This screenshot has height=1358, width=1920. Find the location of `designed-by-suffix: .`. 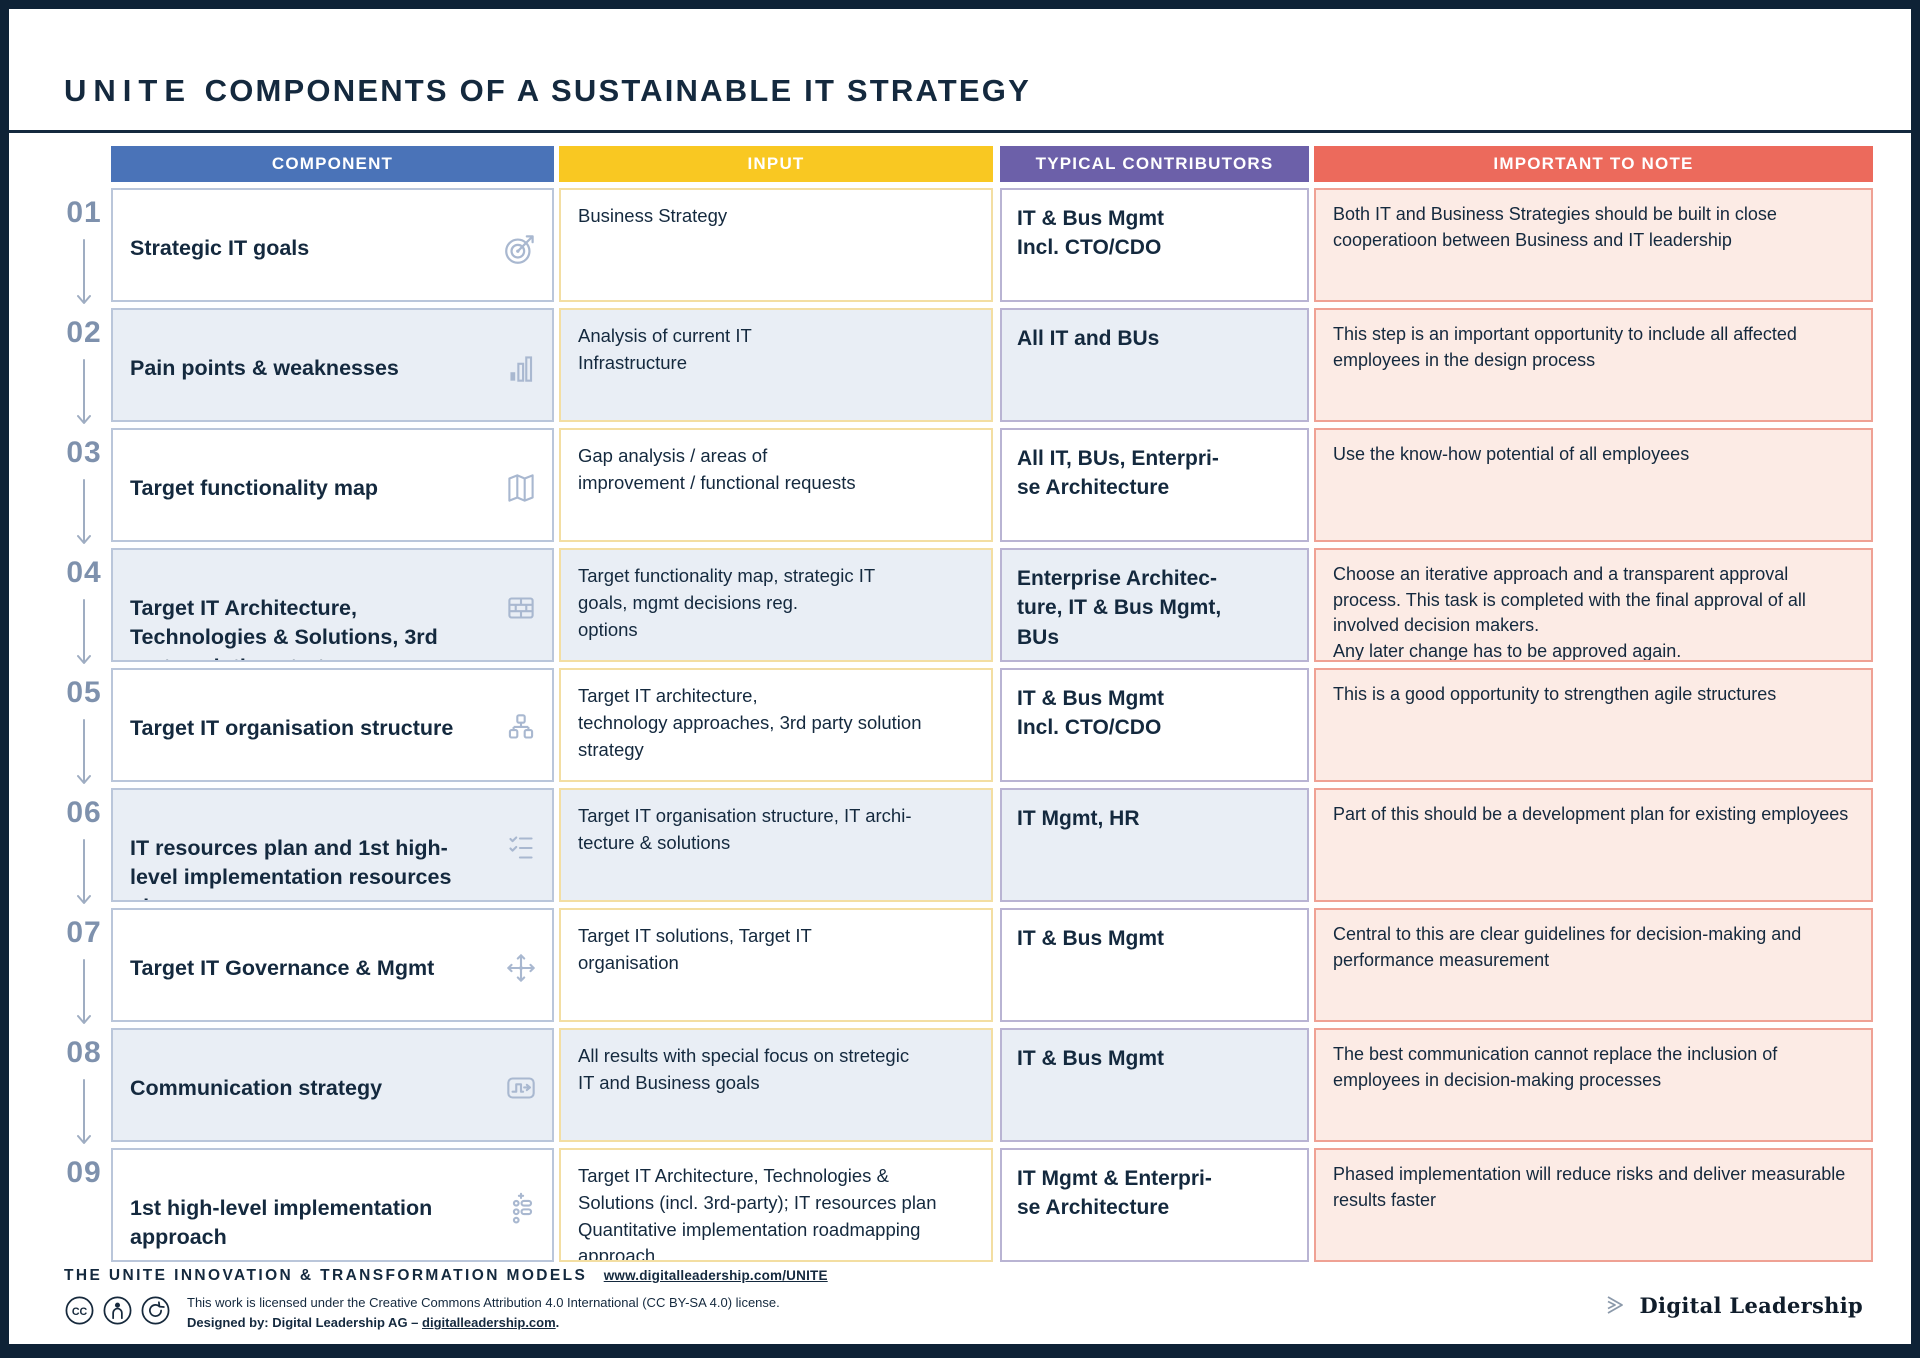

designed-by-suffix: . is located at coordinates (557, 1323).